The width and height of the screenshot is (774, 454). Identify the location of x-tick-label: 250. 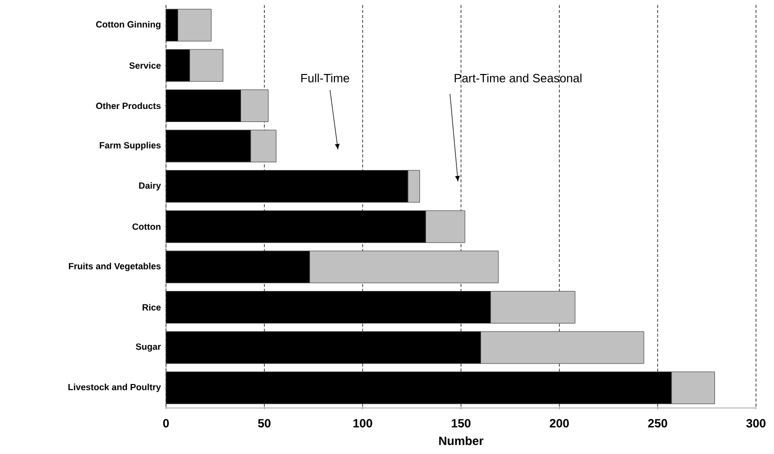
(658, 423).